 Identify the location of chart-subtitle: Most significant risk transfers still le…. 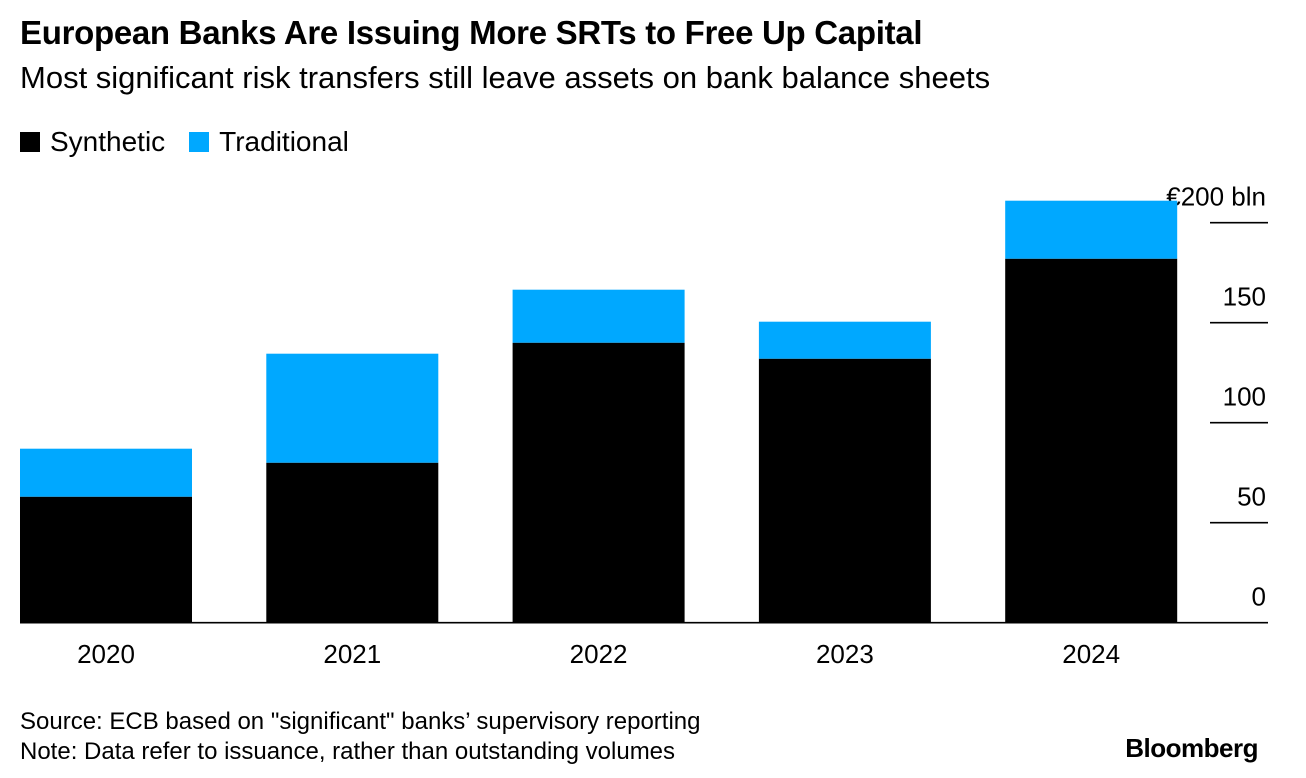
(505, 77).